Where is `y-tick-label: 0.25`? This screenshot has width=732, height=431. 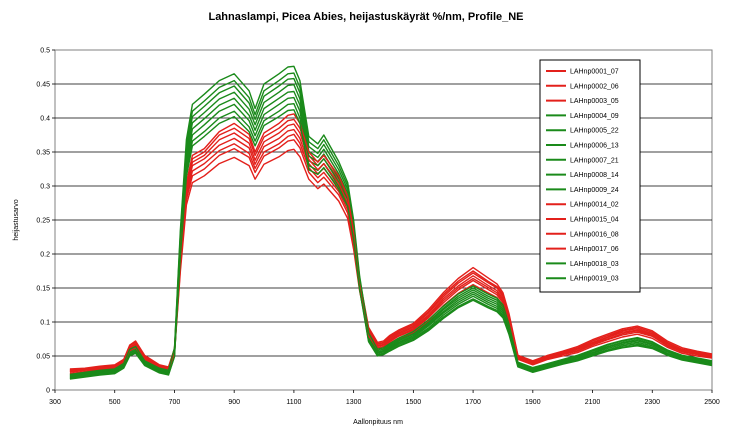
y-tick-label: 0.25 is located at coordinates (43, 221).